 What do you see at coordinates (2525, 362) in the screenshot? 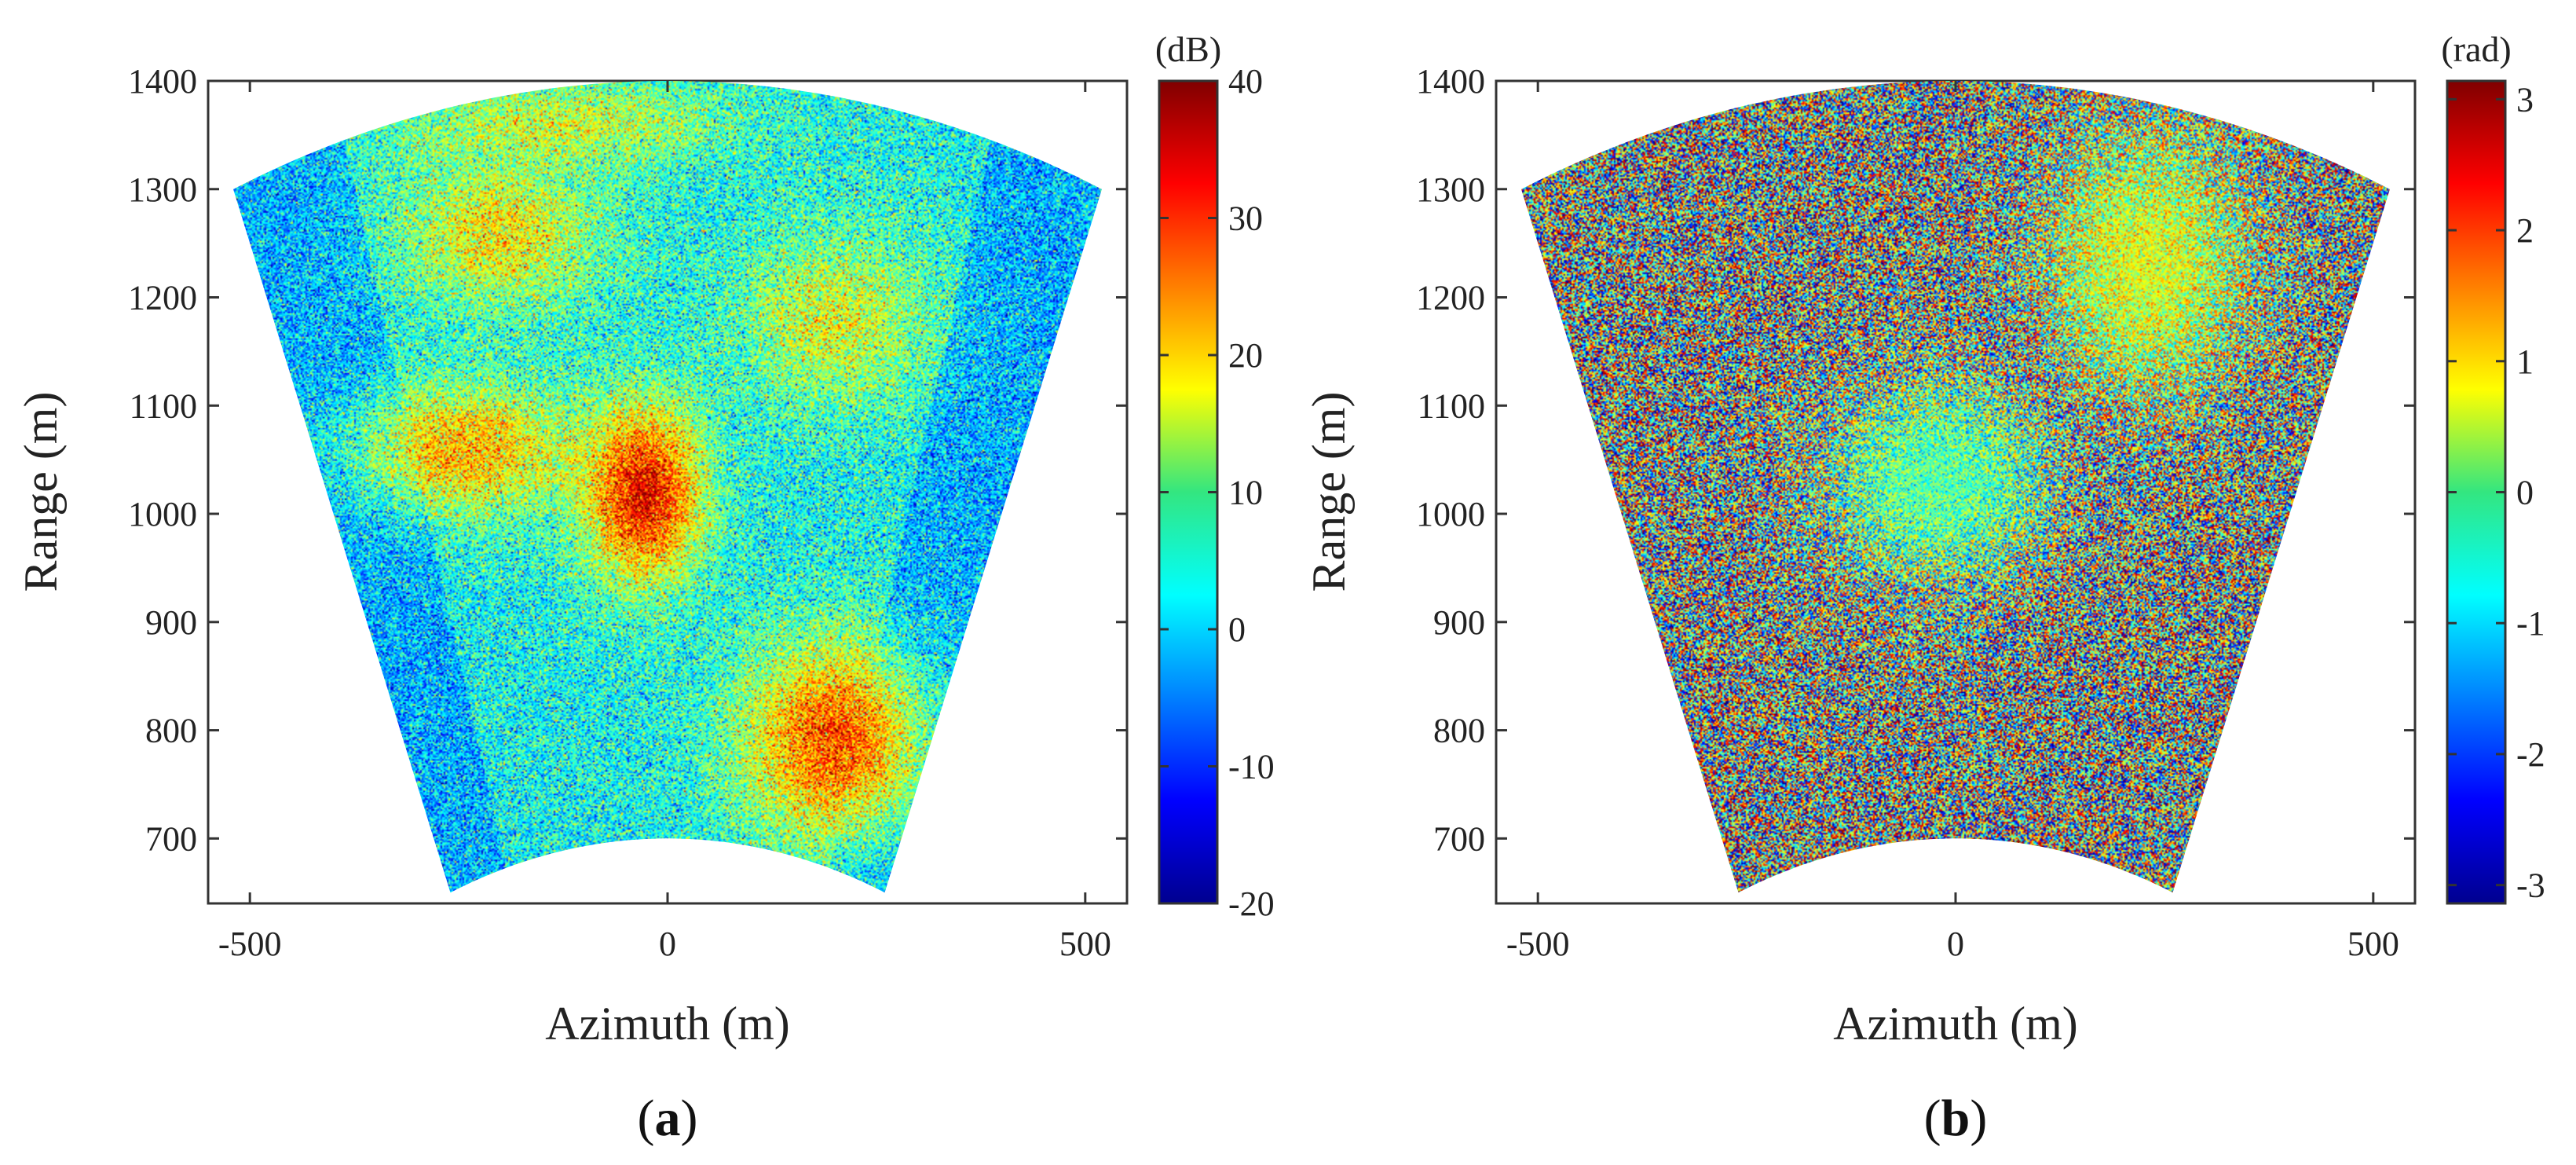
I see `colorbar-tick-label-b: 1` at bounding box center [2525, 362].